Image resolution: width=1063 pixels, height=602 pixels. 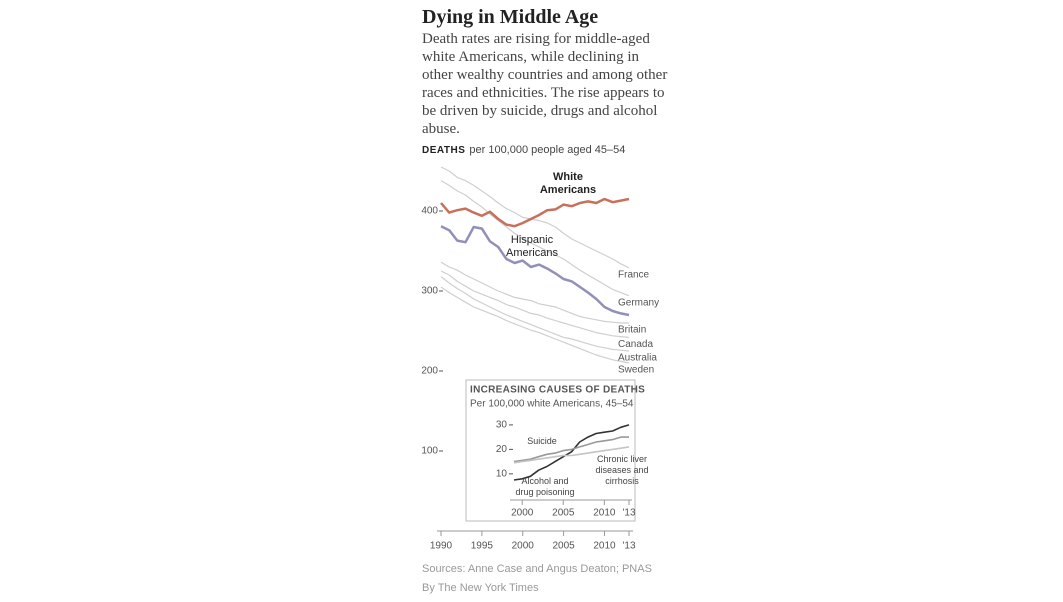 I want to click on series-label: White Americans, so click(x=568, y=183).